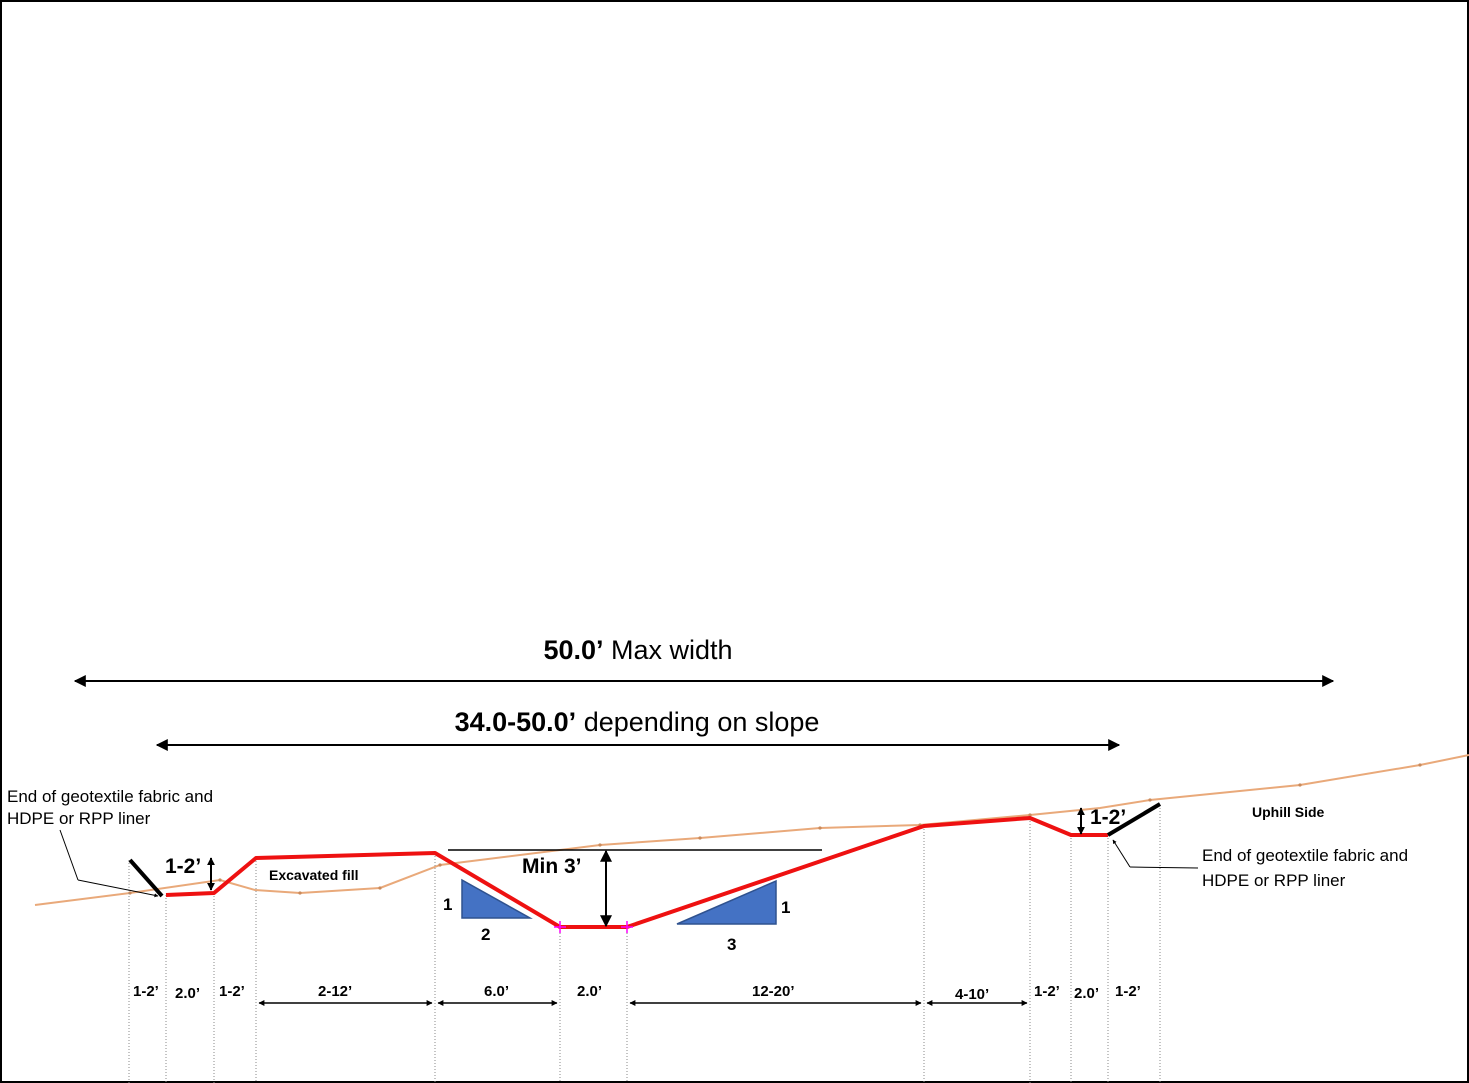 Image resolution: width=1469 pixels, height=1083 pixels. I want to click on slope-triangle-left, so click(497, 898).